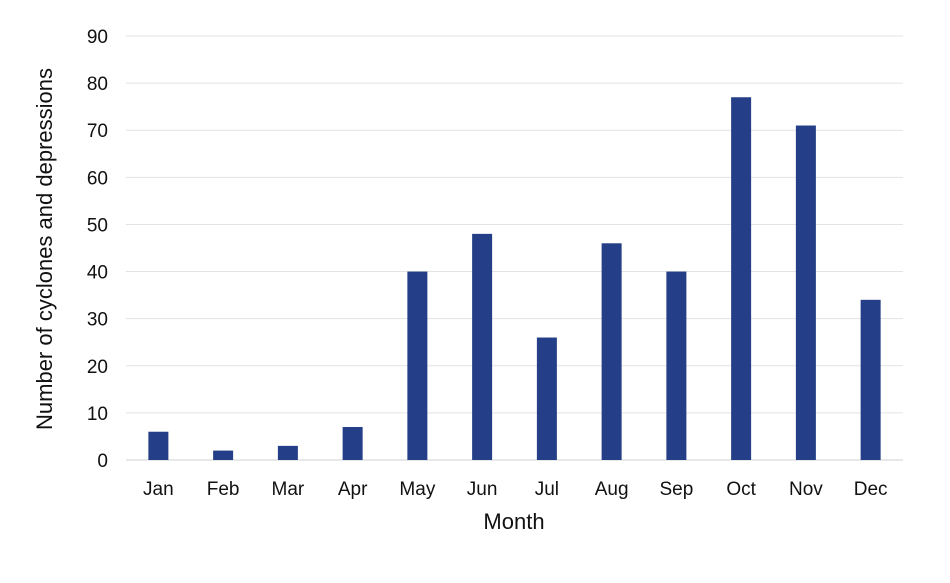  Describe the element at coordinates (805, 292) in the screenshot. I see `bar-nov` at that location.